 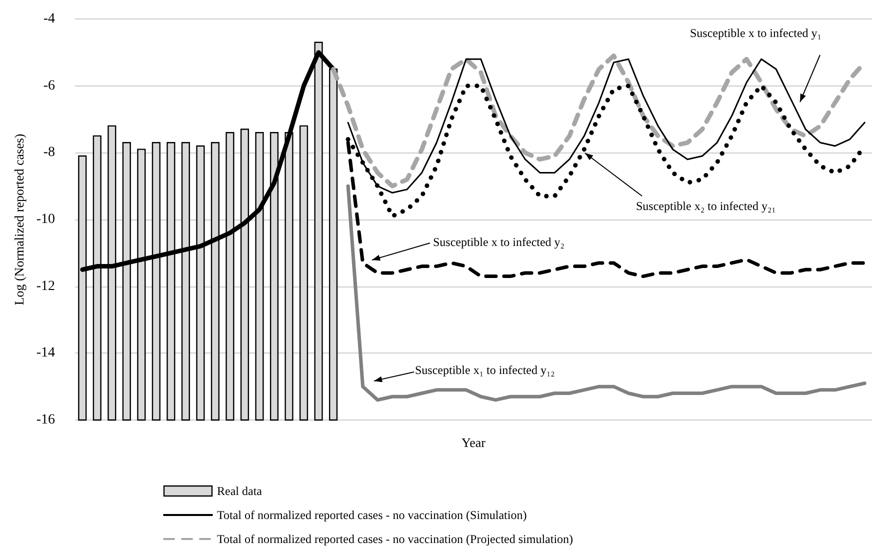 I want to click on y-tick-label: -14, so click(x=45, y=353).